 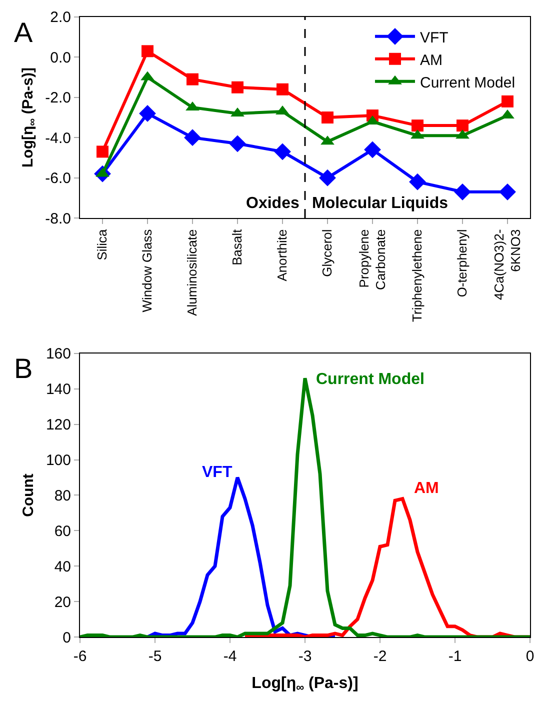 I want to click on y-tick-label: -8.0, so click(x=58, y=219).